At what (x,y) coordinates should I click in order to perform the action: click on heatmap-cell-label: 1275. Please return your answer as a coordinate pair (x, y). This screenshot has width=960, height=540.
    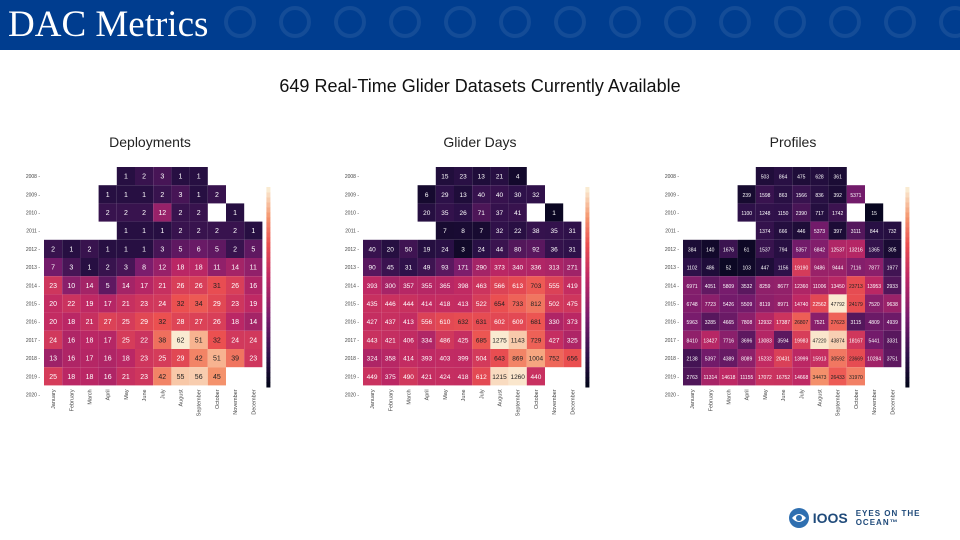
    Looking at the image, I should click on (499, 340).